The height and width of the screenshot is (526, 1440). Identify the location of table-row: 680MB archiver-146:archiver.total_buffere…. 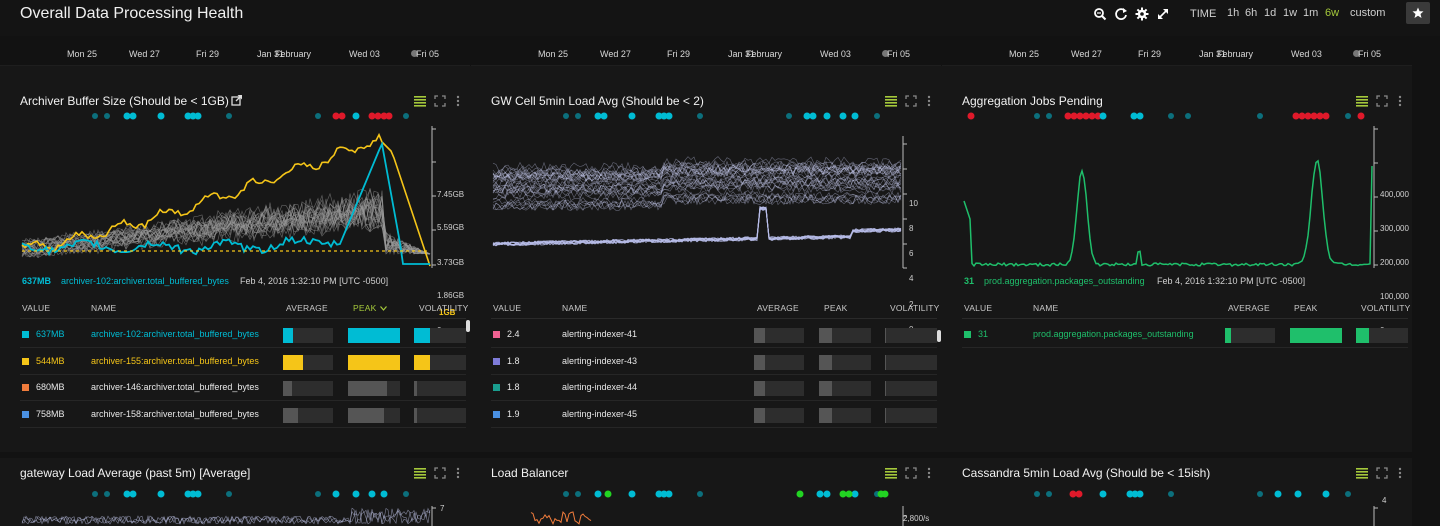
(243, 388).